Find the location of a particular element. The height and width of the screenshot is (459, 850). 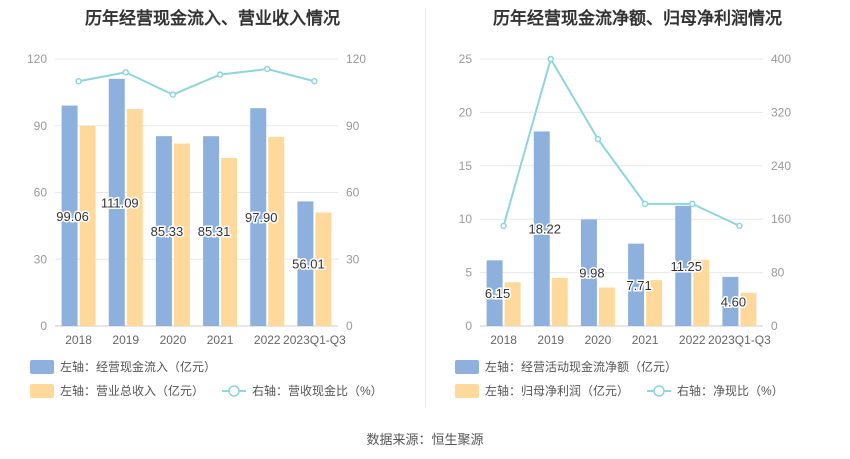

chart2-title: 历年经营现金流净额、归母净利润情况 is located at coordinates (637, 18).